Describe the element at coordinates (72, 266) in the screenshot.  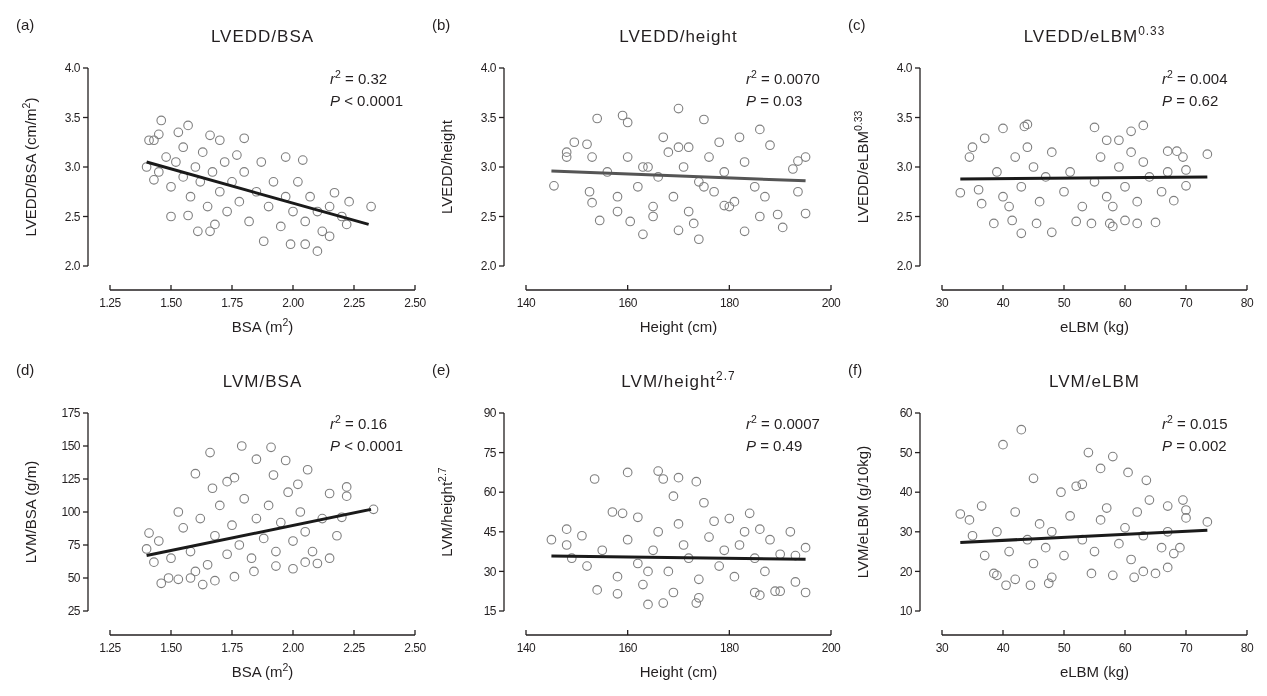
I see `y-tick-label: 2.0` at that location.